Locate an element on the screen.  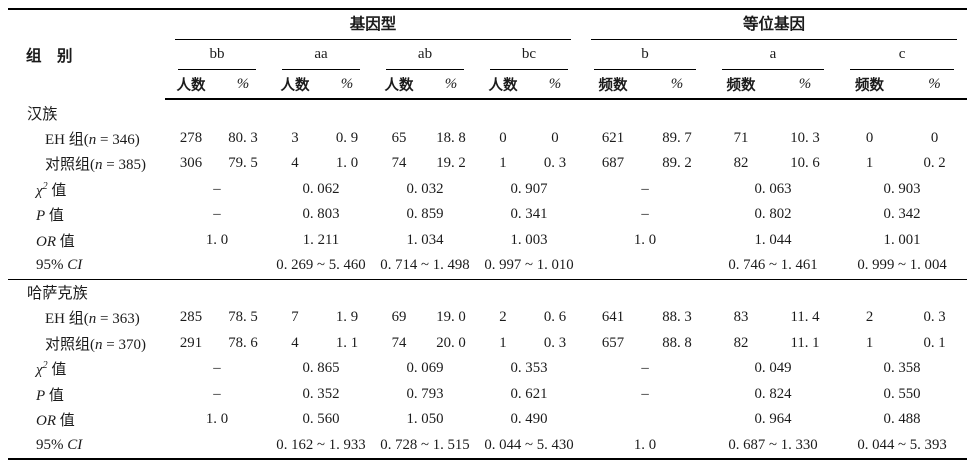
subheader-rule-bc: bc is located at coordinates (529, 58).